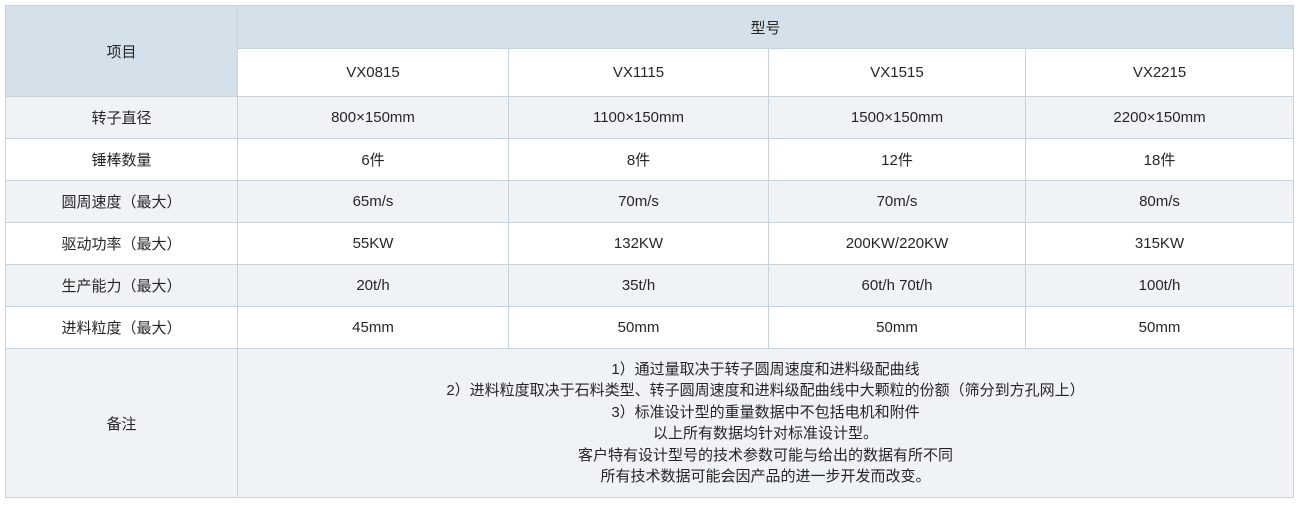 The height and width of the screenshot is (505, 1298). What do you see at coordinates (121, 51) in the screenshot?
I see `header-cell-item: 项目` at bounding box center [121, 51].